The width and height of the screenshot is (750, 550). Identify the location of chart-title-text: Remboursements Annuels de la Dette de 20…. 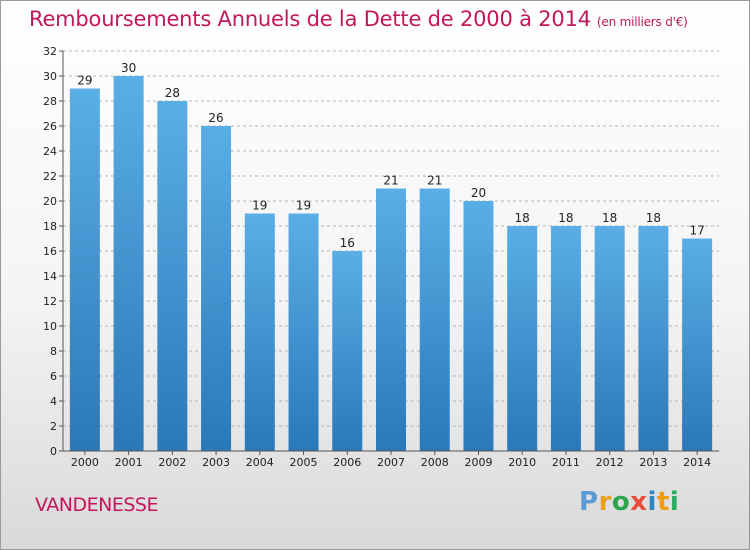
(310, 19).